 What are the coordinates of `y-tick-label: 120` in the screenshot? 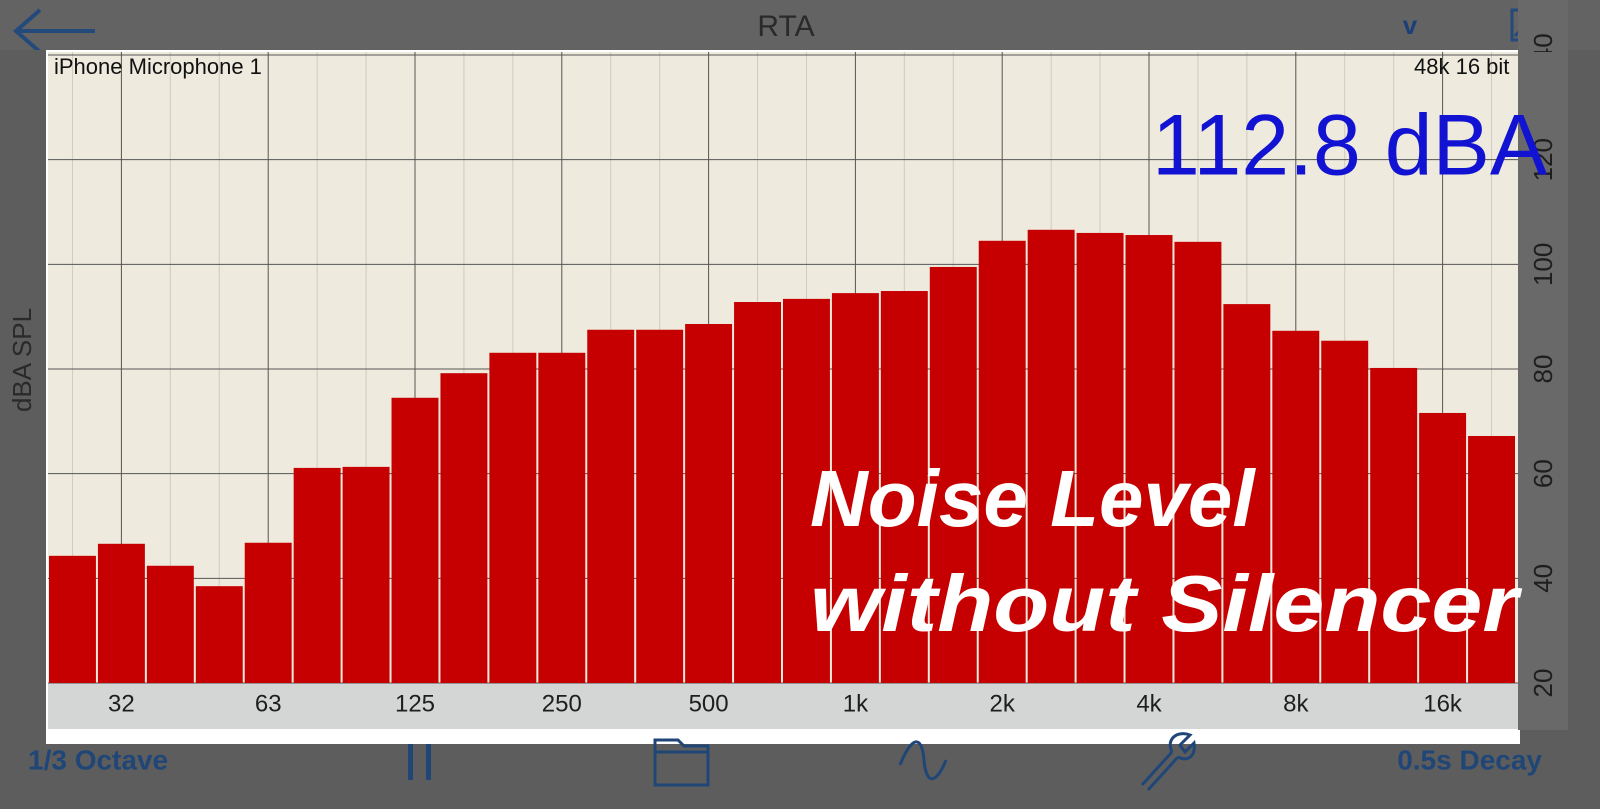 It's located at (1543, 159).